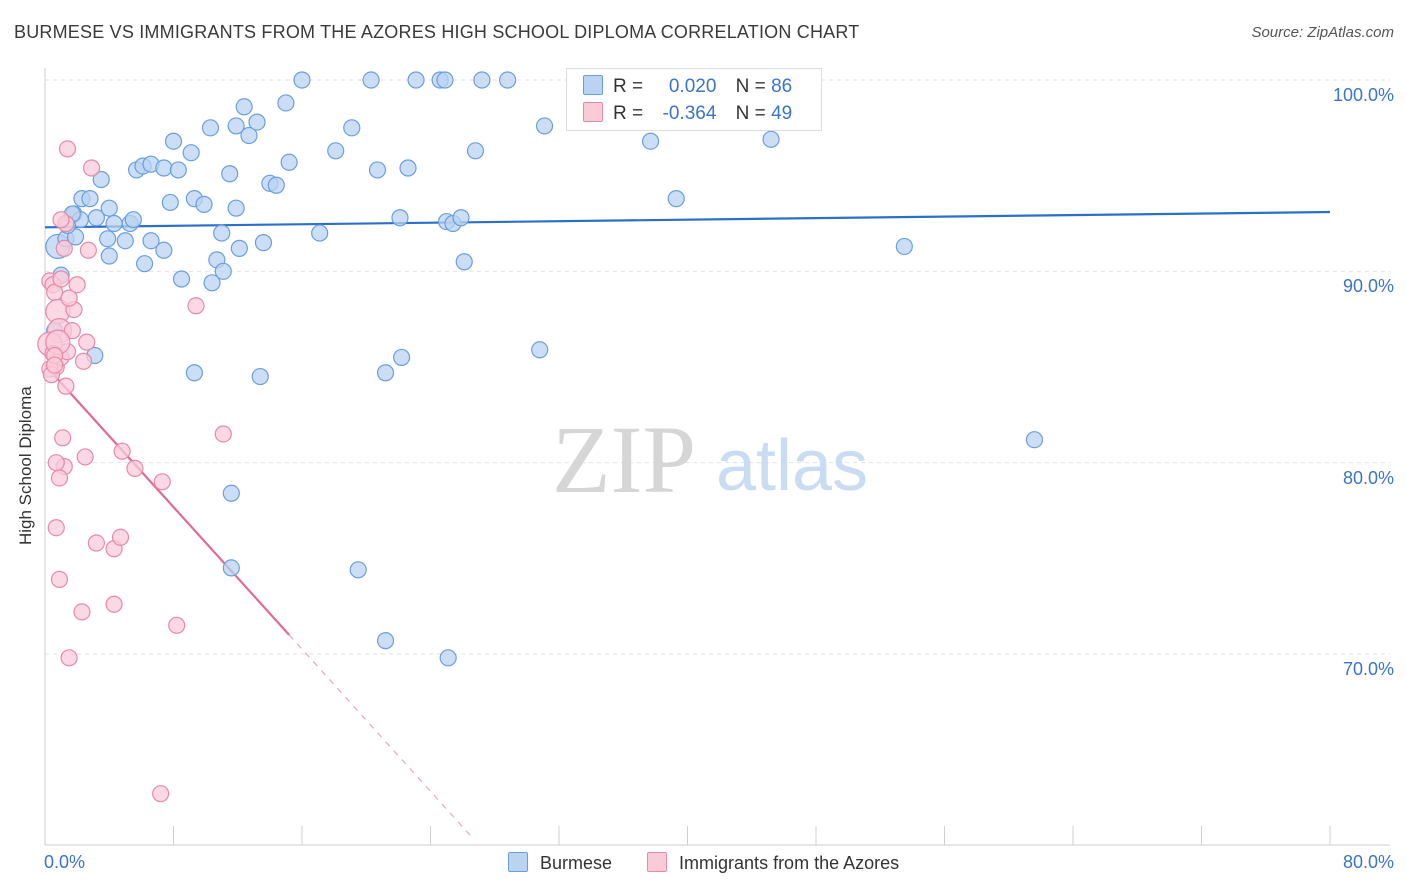 Image resolution: width=1406 pixels, height=892 pixels. I want to click on x-tick-max: 80.0%, so click(1368, 862).